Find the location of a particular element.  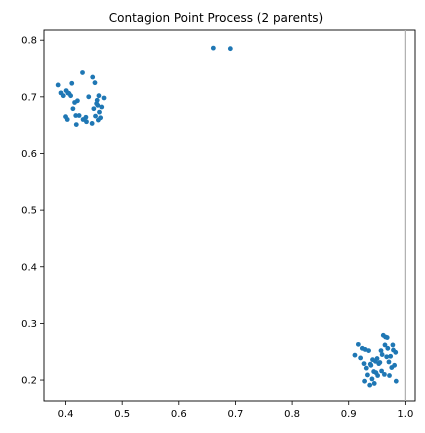

x-tick-label: 1.0 is located at coordinates (405, 414).